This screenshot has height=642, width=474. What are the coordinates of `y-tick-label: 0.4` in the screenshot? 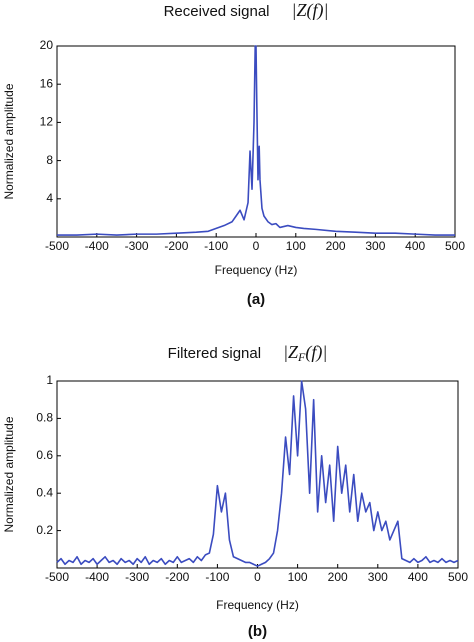 It's located at (44, 492).